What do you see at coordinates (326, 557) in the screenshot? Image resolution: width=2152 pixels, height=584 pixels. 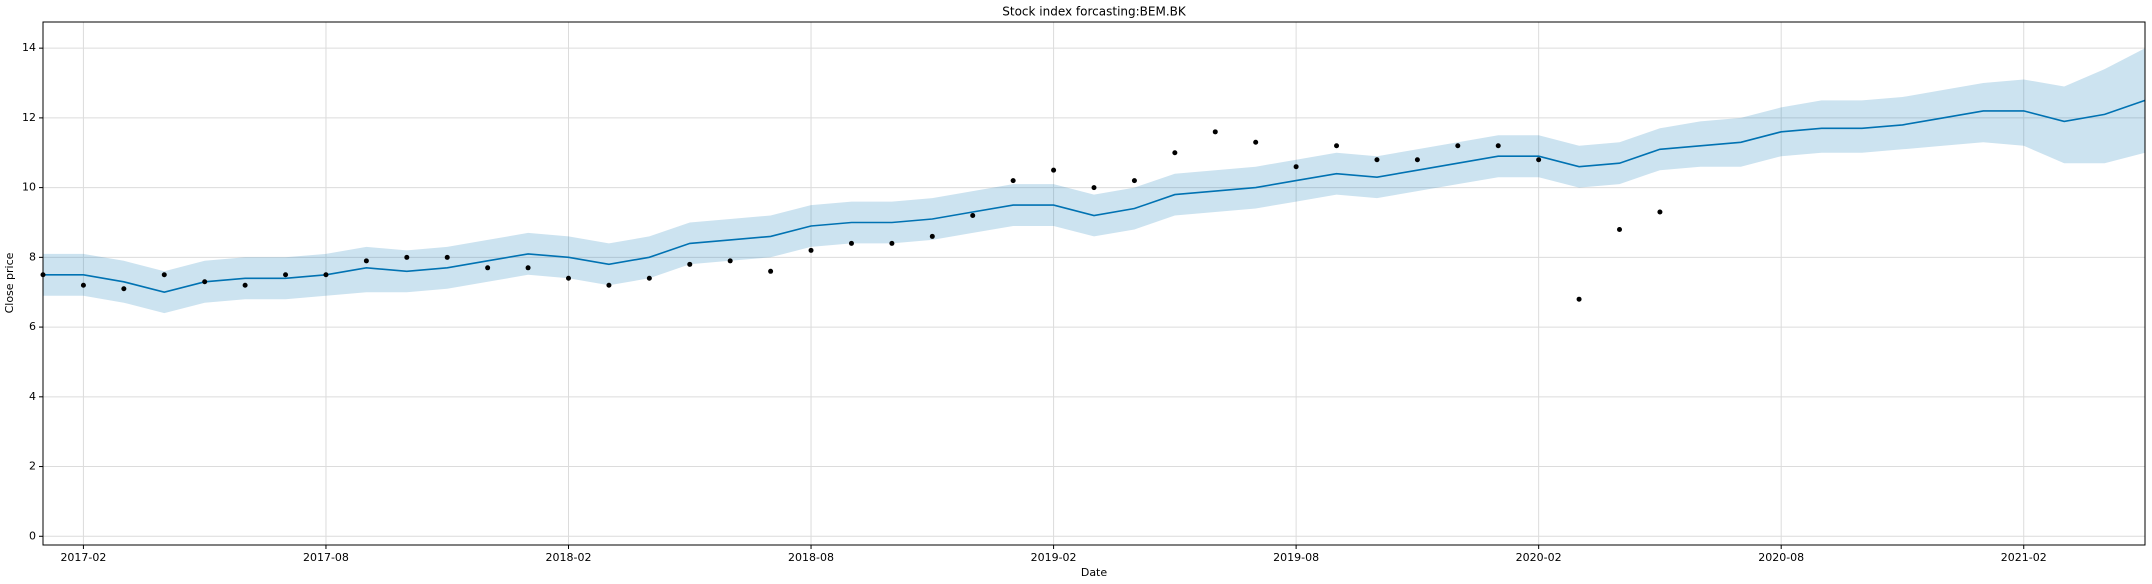 I see `x-tick-label: 2017-08` at bounding box center [326, 557].